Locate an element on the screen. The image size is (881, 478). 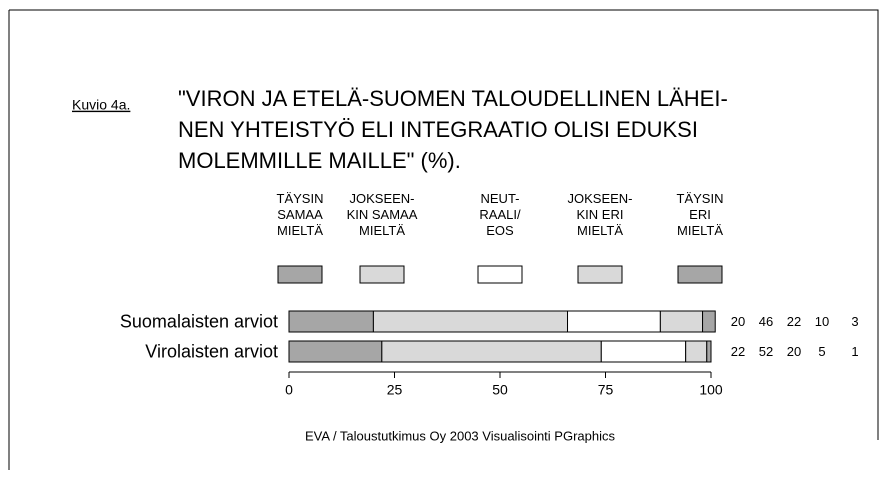
legend-label: JOKSEEN-KIN SAMAA MIELTÄ is located at coordinates (382, 214).